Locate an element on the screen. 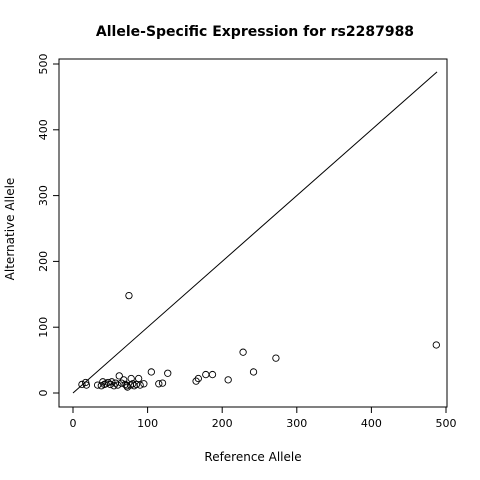 The height and width of the screenshot is (480, 480). x-tick-label: 500 is located at coordinates (446, 423).